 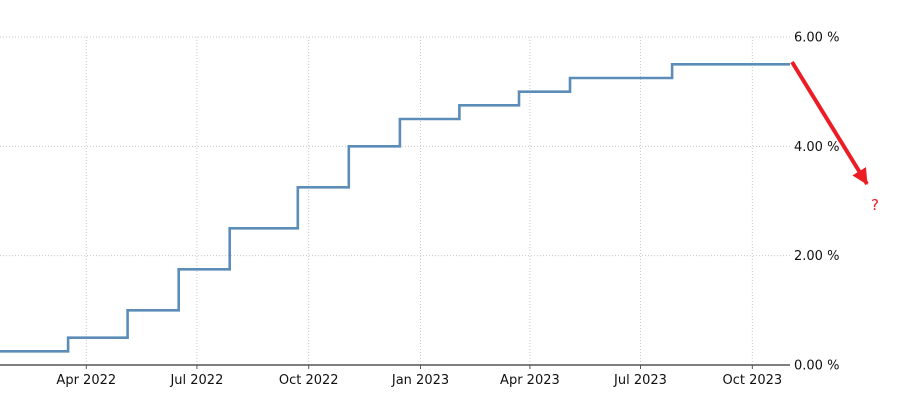 What do you see at coordinates (816, 38) in the screenshot?
I see `y-axis-tick-label: 6.00 %` at bounding box center [816, 38].